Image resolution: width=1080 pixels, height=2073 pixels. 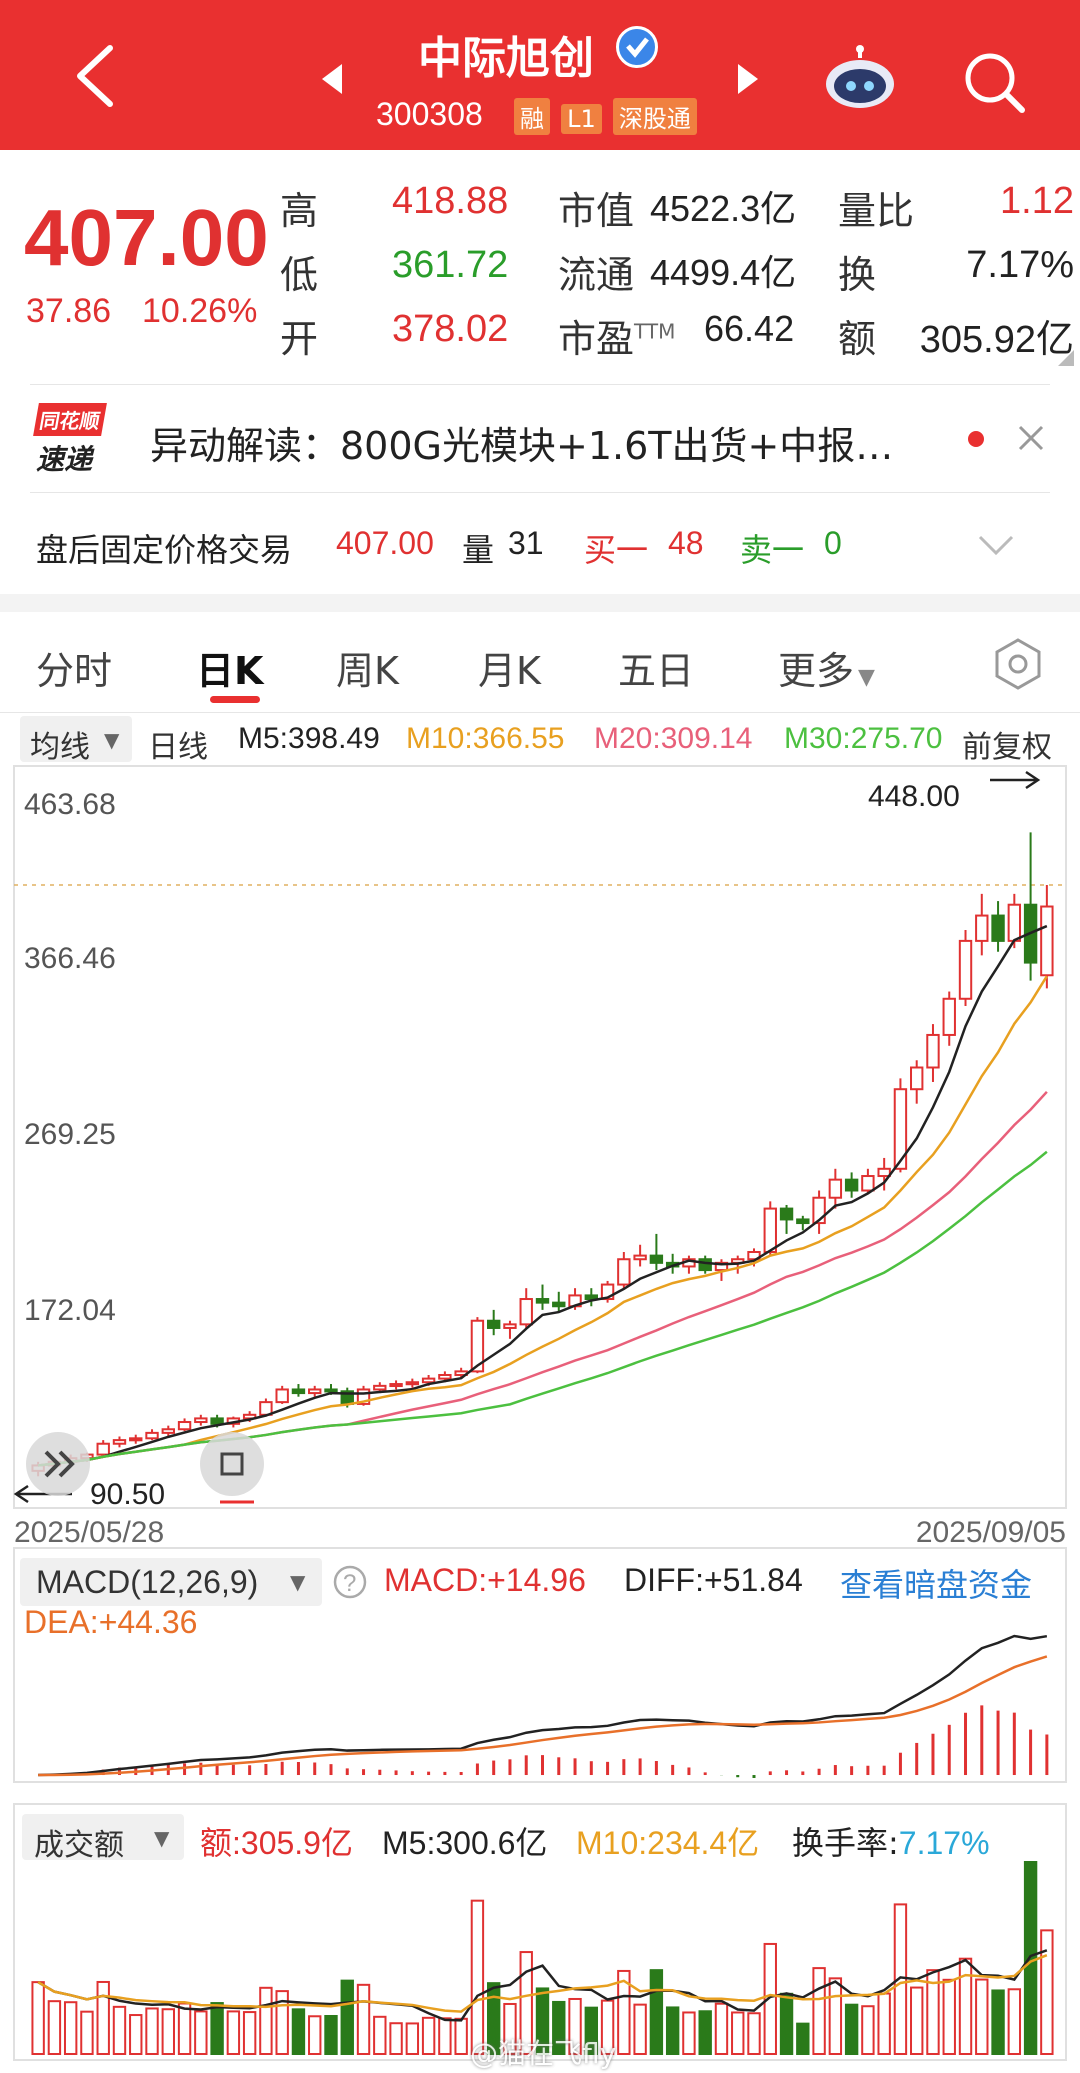 What do you see at coordinates (540, 603) in the screenshot?
I see `section-gap` at bounding box center [540, 603].